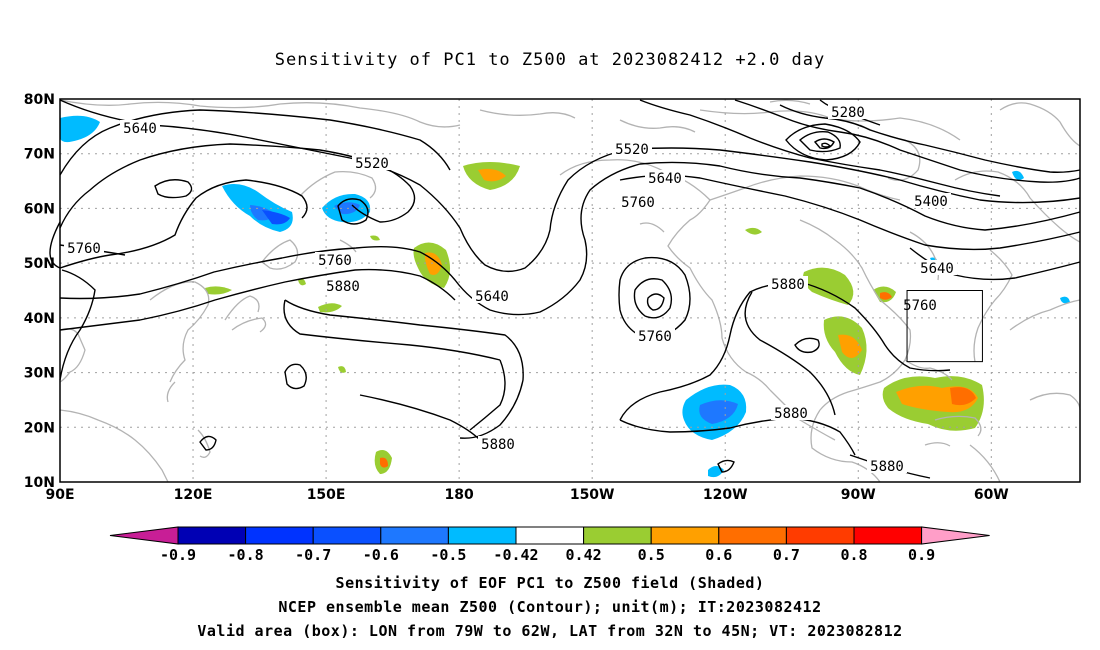  What do you see at coordinates (991, 495) in the screenshot?
I see `lon-tick-label: 60W` at bounding box center [991, 495].